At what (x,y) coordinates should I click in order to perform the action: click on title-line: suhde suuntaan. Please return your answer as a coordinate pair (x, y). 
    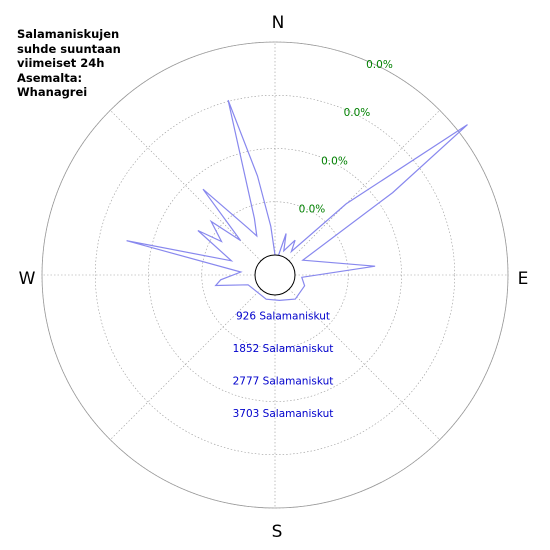
    Looking at the image, I should click on (69, 48).